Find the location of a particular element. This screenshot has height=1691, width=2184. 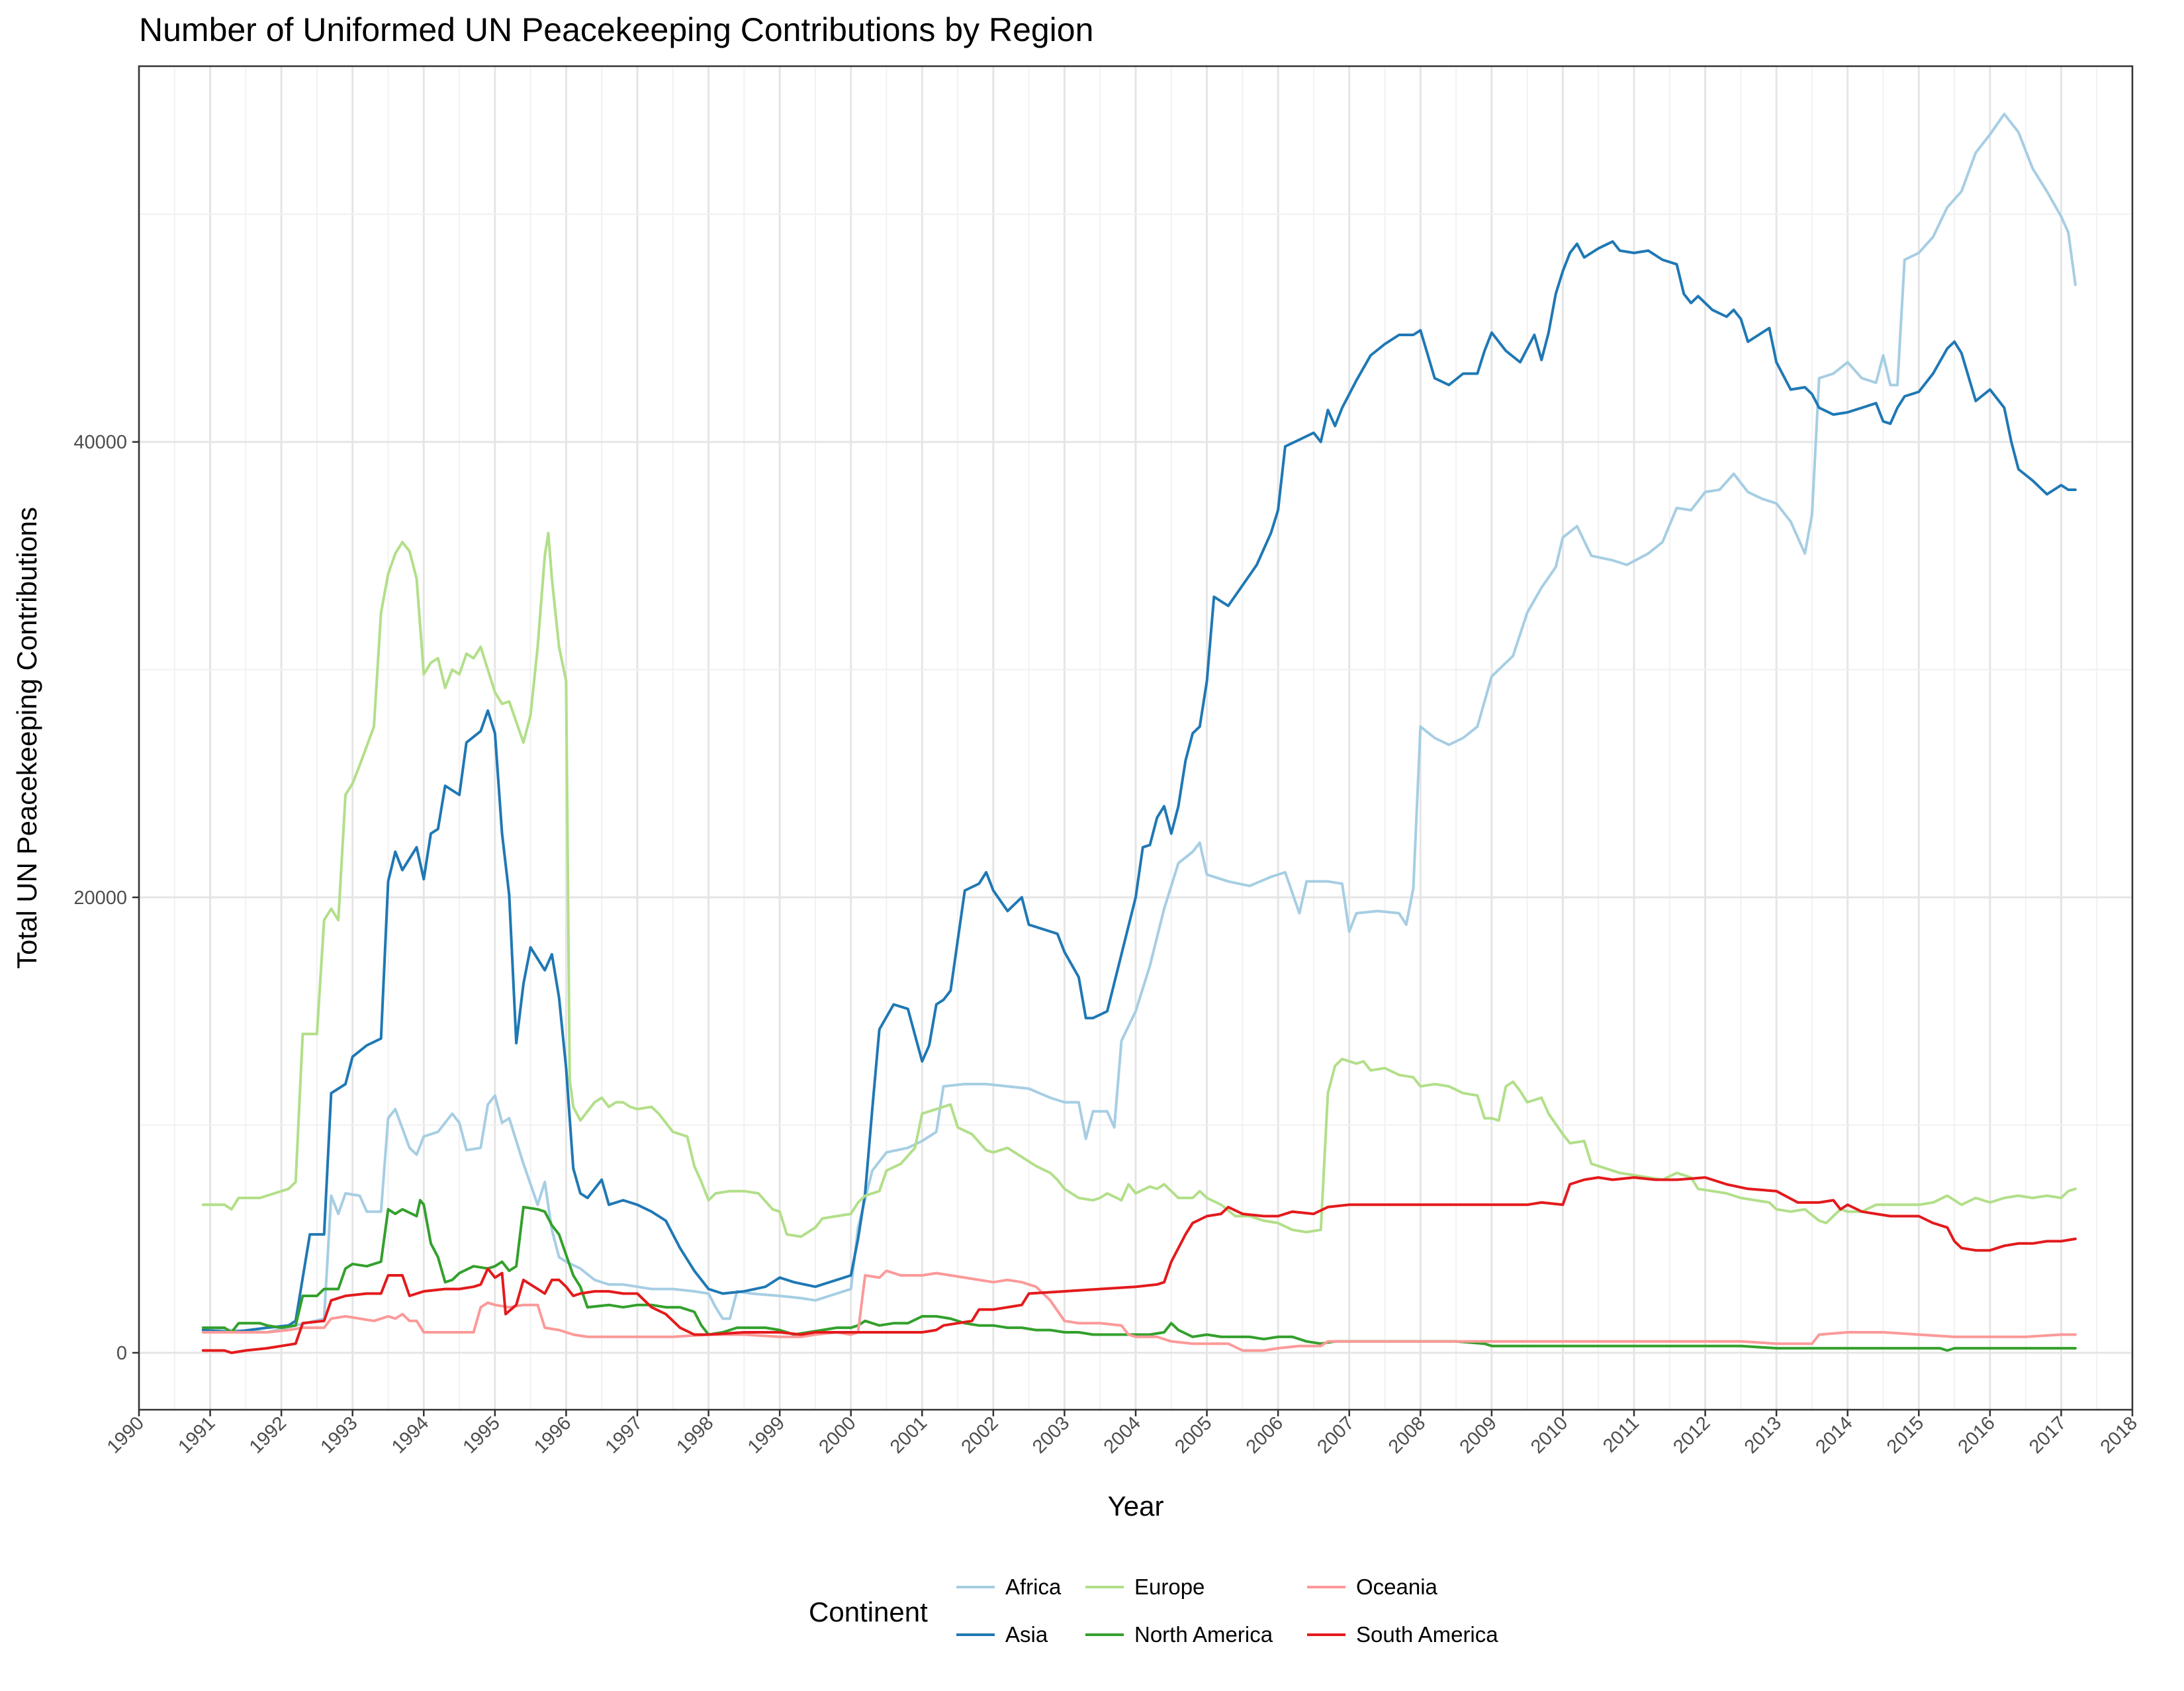

y-tick-label: 0 is located at coordinates (121, 1354).